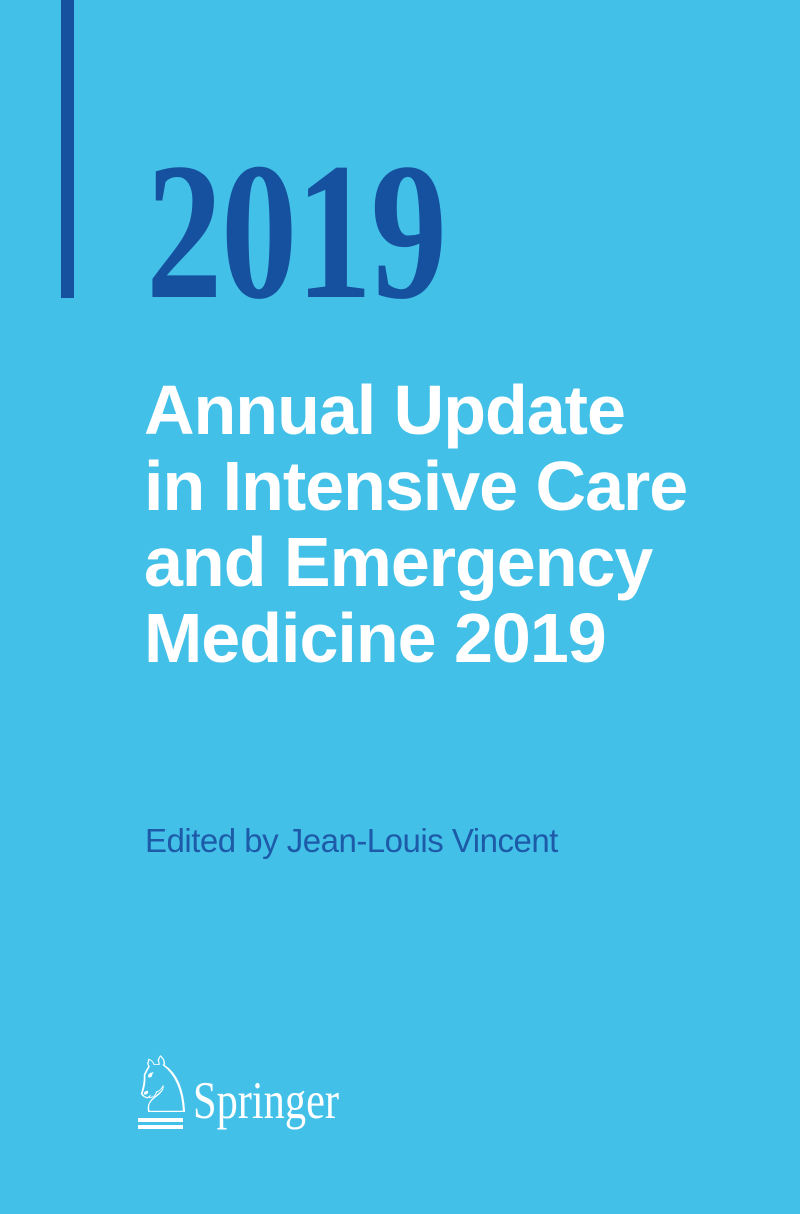 The width and height of the screenshot is (800, 1214). What do you see at coordinates (416, 486) in the screenshot?
I see `title-line-2: in Intensive Care` at bounding box center [416, 486].